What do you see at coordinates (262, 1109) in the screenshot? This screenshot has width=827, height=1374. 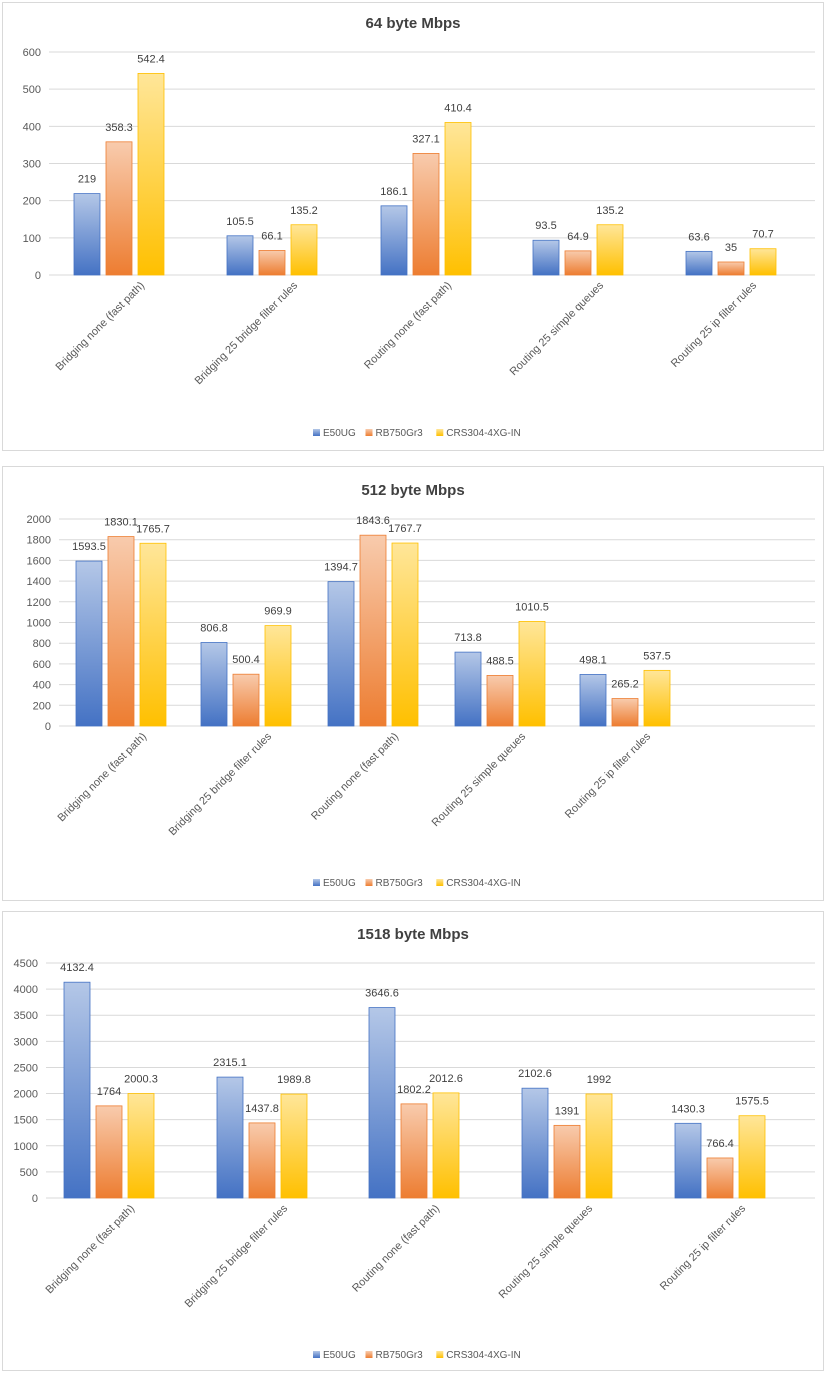 I see `data-label: 1437.8` at bounding box center [262, 1109].